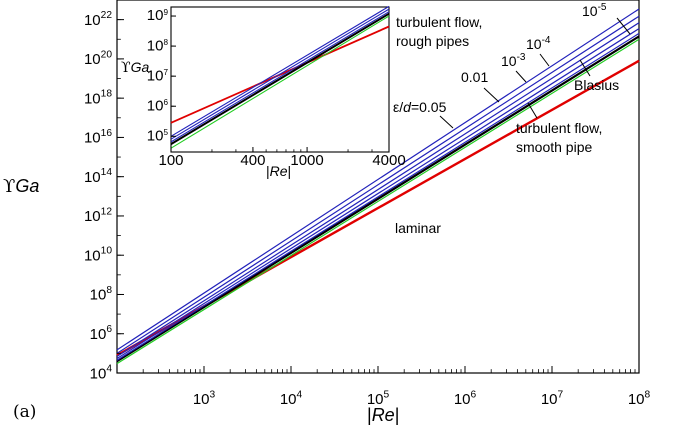  What do you see at coordinates (135, 67) in the screenshot?
I see `inset-y-axis-title: ϒGa` at bounding box center [135, 67].